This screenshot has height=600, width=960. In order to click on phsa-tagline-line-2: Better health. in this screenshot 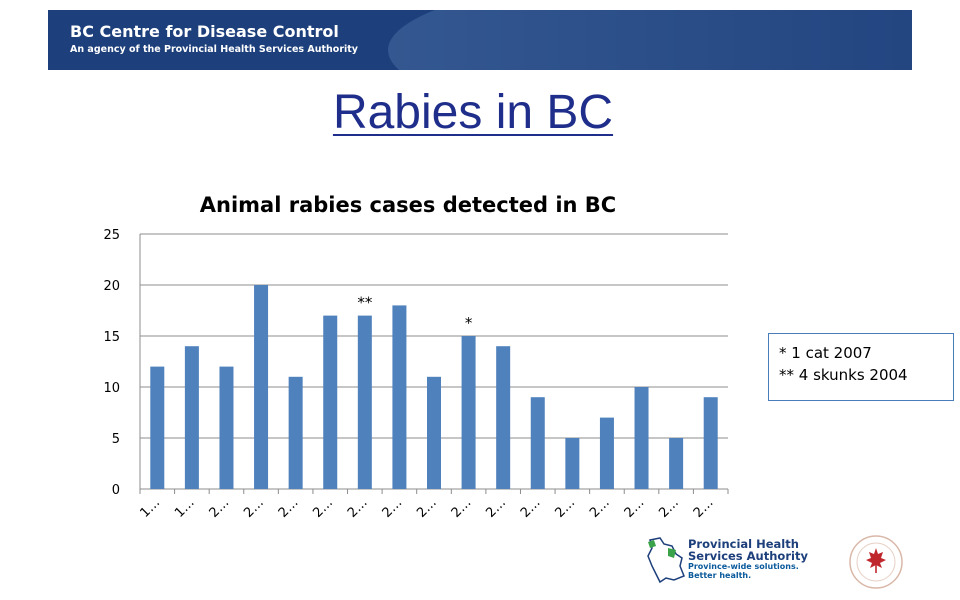, I will do `click(720, 575)`.